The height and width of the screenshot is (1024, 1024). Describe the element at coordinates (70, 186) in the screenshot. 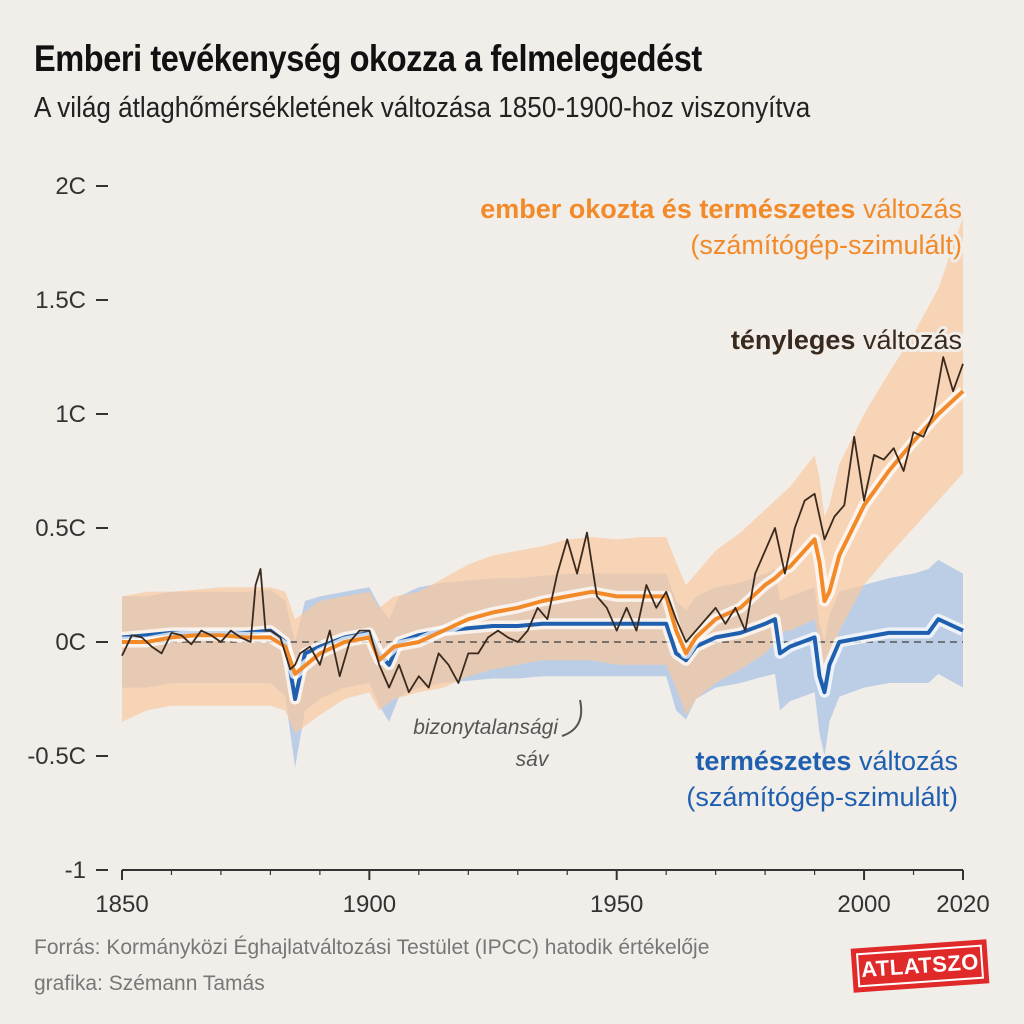

I see `y-tick-label: 2C` at that location.